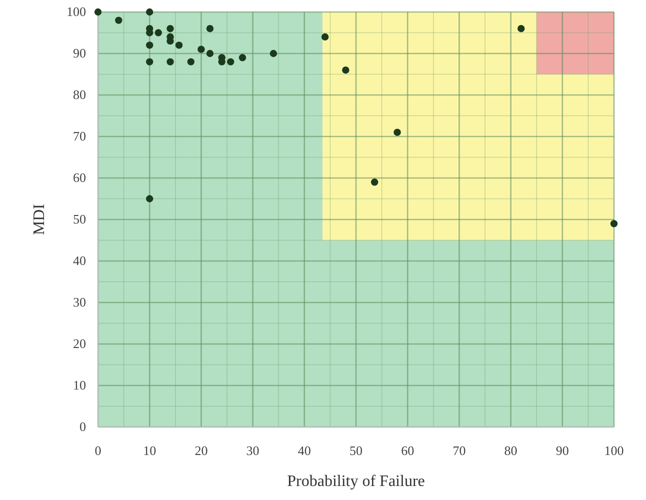 This screenshot has width=646, height=500. I want to click on x-tick-label: 0, so click(98, 450).